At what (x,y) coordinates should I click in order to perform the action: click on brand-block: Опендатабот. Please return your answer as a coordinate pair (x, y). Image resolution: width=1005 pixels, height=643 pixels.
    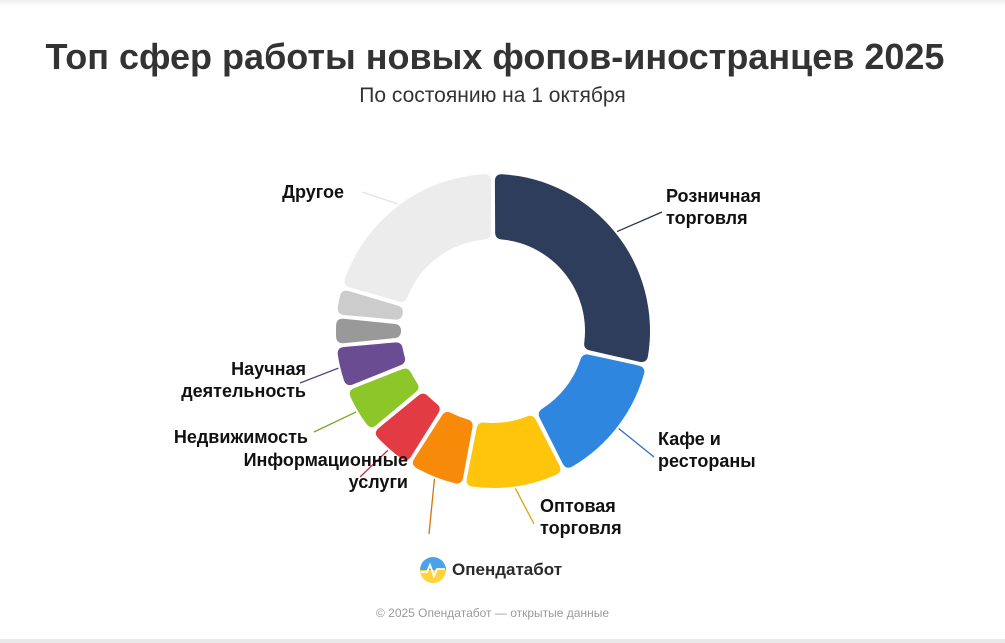
    Looking at the image, I should click on (490, 570).